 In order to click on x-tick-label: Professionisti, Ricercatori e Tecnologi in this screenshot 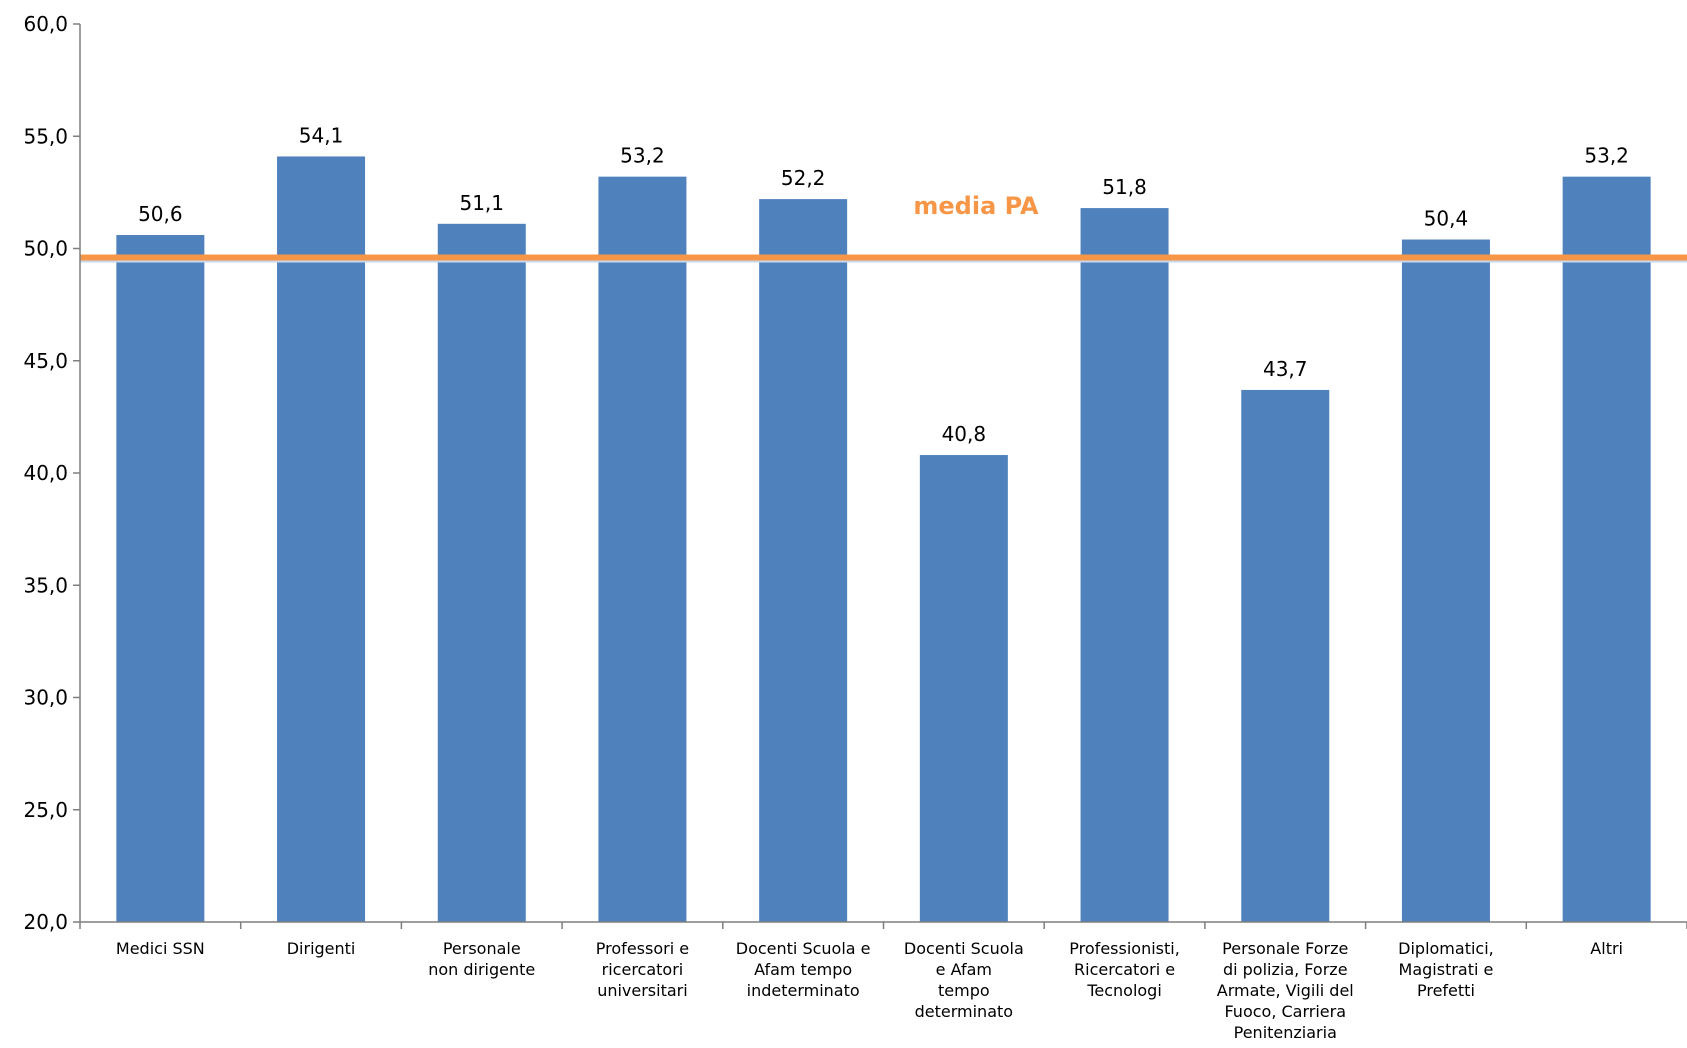, I will do `click(1124, 969)`.